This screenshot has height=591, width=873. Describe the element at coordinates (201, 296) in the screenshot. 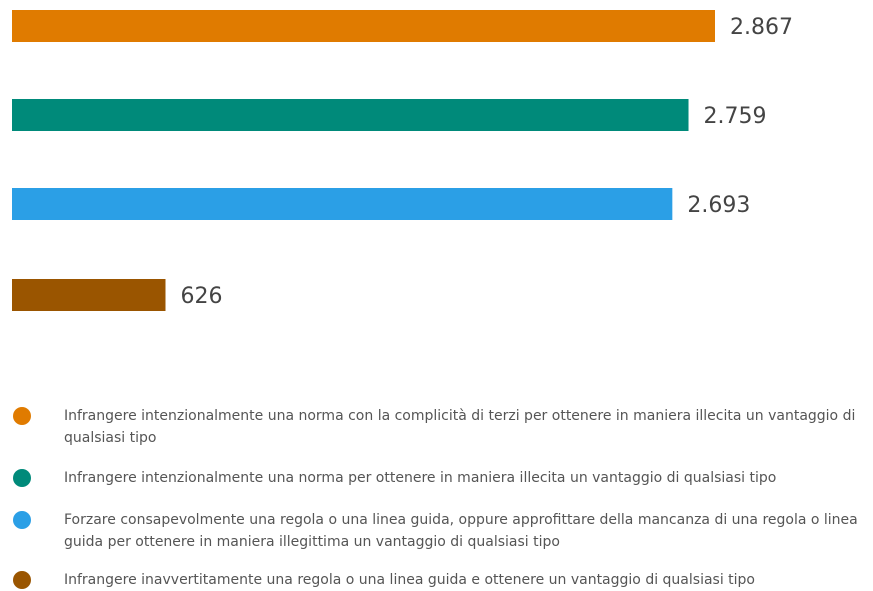

I see `value-label: 626` at that location.